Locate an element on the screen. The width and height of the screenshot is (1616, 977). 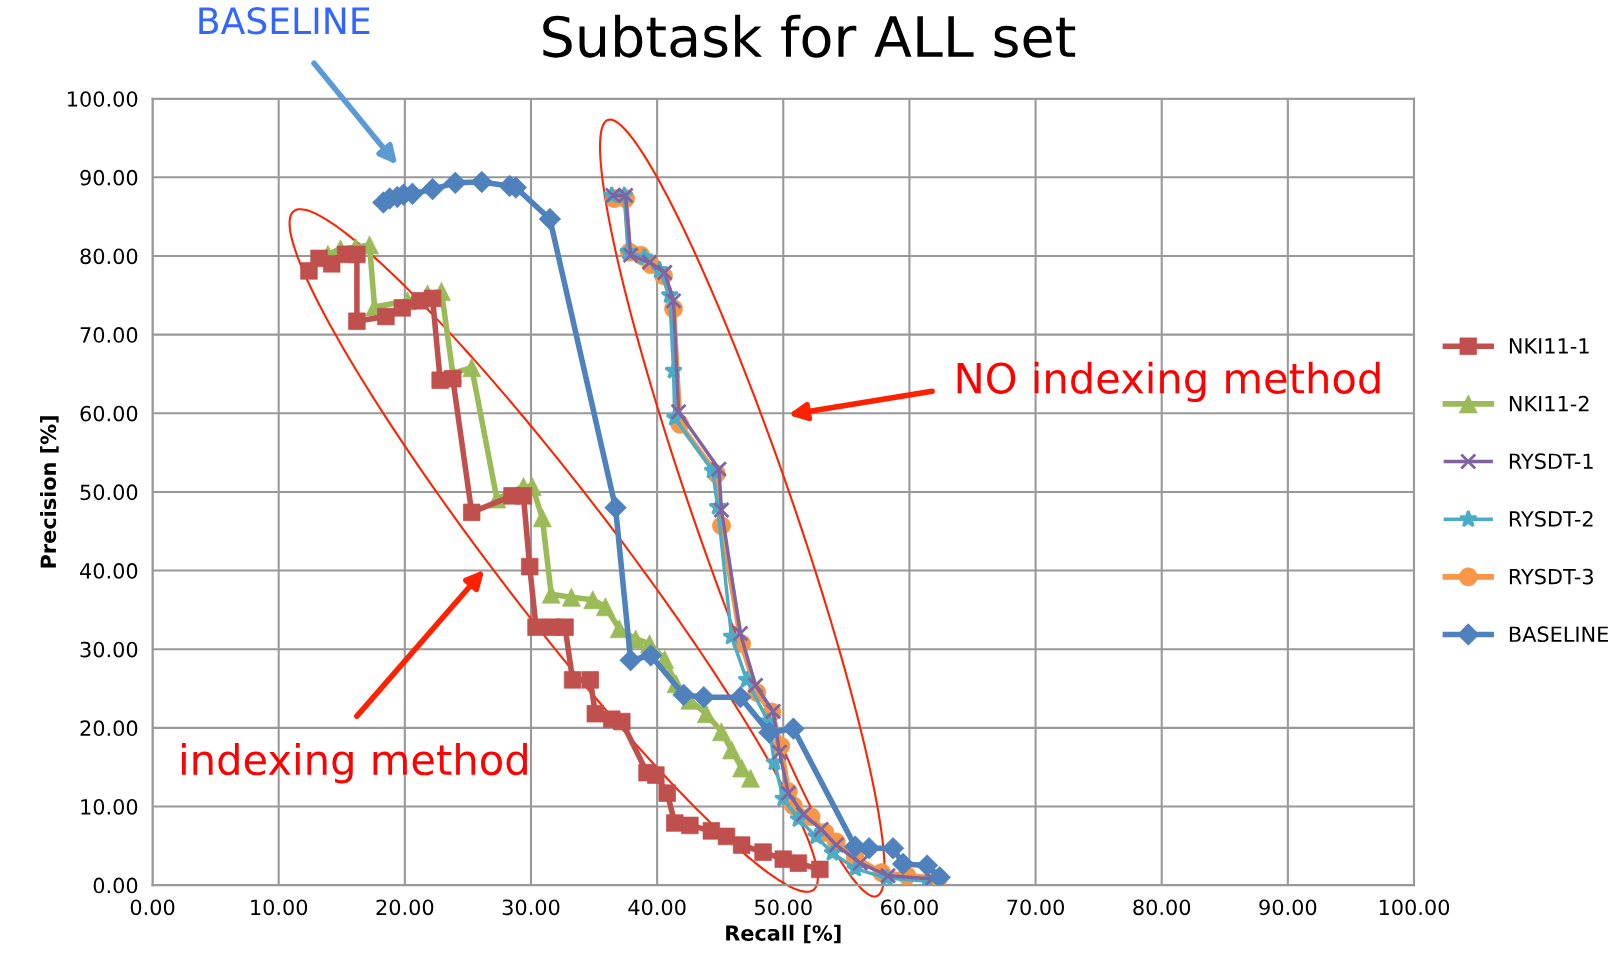
annotation: NO indexing method is located at coordinates (1168, 381).